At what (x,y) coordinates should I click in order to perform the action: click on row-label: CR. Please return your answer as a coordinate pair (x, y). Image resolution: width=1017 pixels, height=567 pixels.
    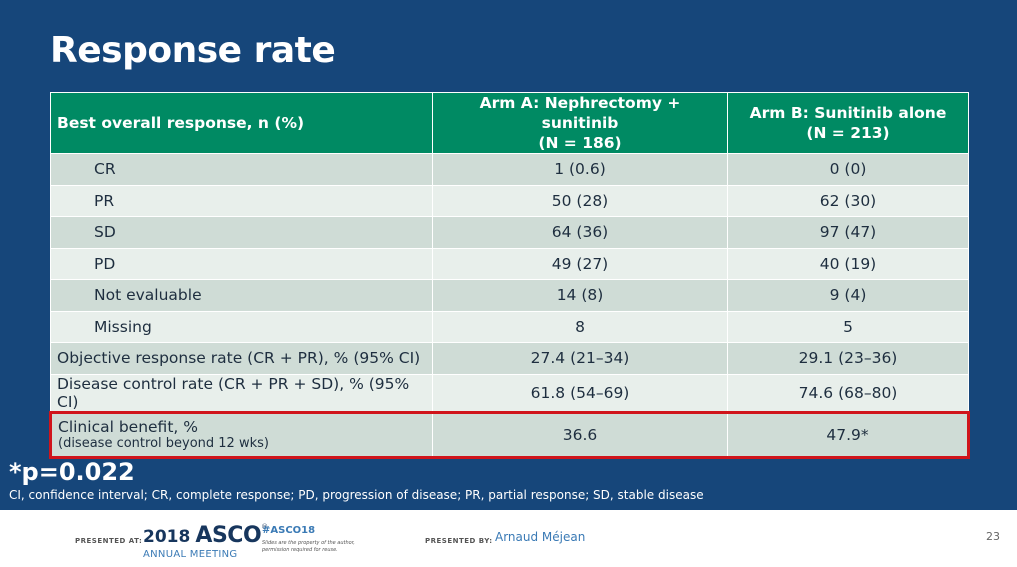
    Looking at the image, I should click on (241, 169).